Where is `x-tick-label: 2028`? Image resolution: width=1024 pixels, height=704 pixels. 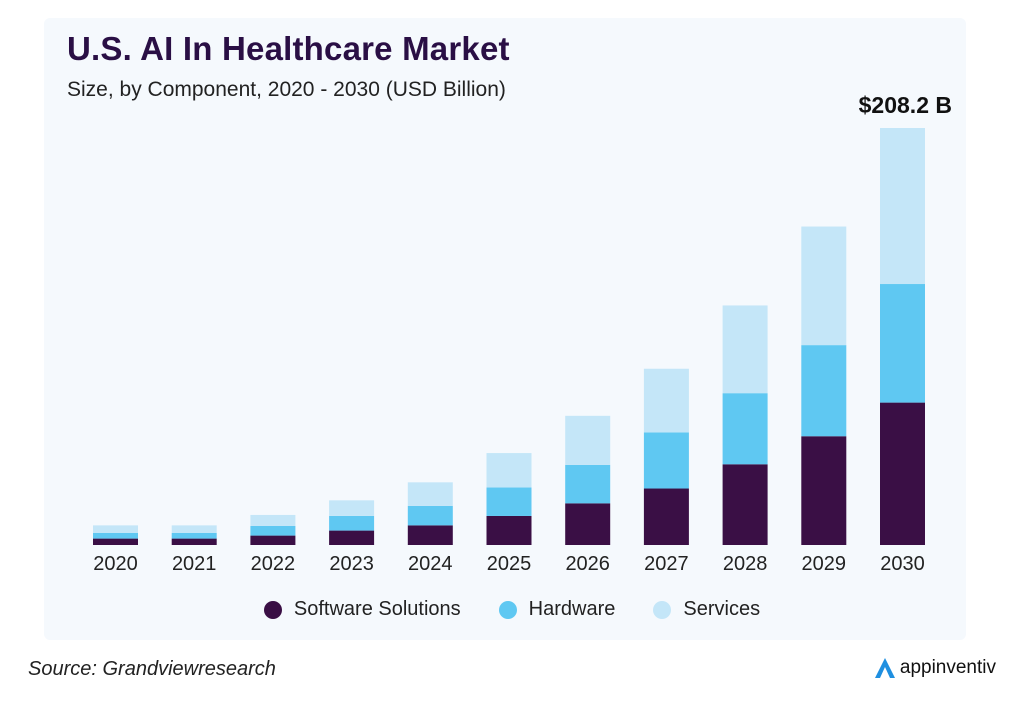 x-tick-label: 2028 is located at coordinates (745, 564).